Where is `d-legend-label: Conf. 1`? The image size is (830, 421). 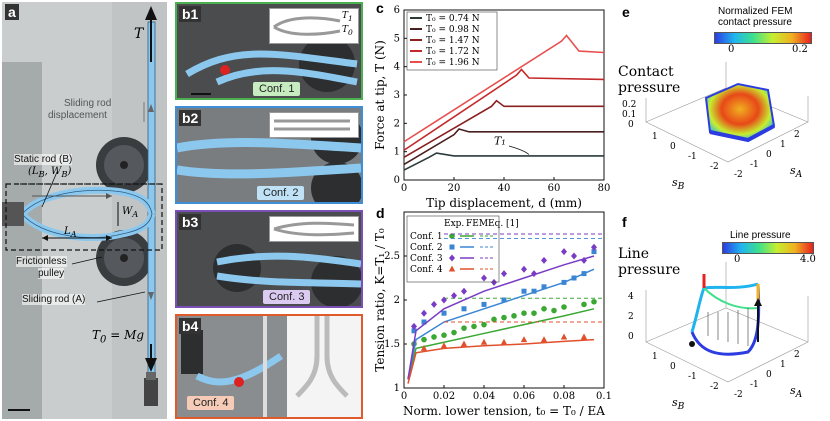
d-legend-label: Conf. 1 is located at coordinates (426, 237).